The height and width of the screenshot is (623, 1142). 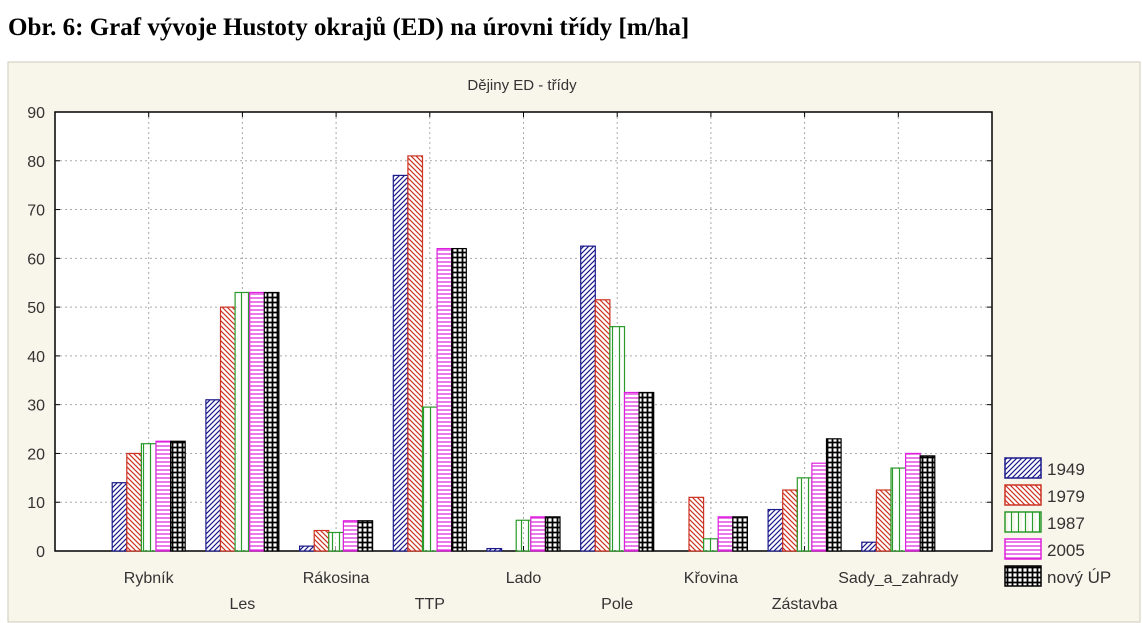 What do you see at coordinates (523, 535) in the screenshot?
I see `bar-Lado-1987` at bounding box center [523, 535].